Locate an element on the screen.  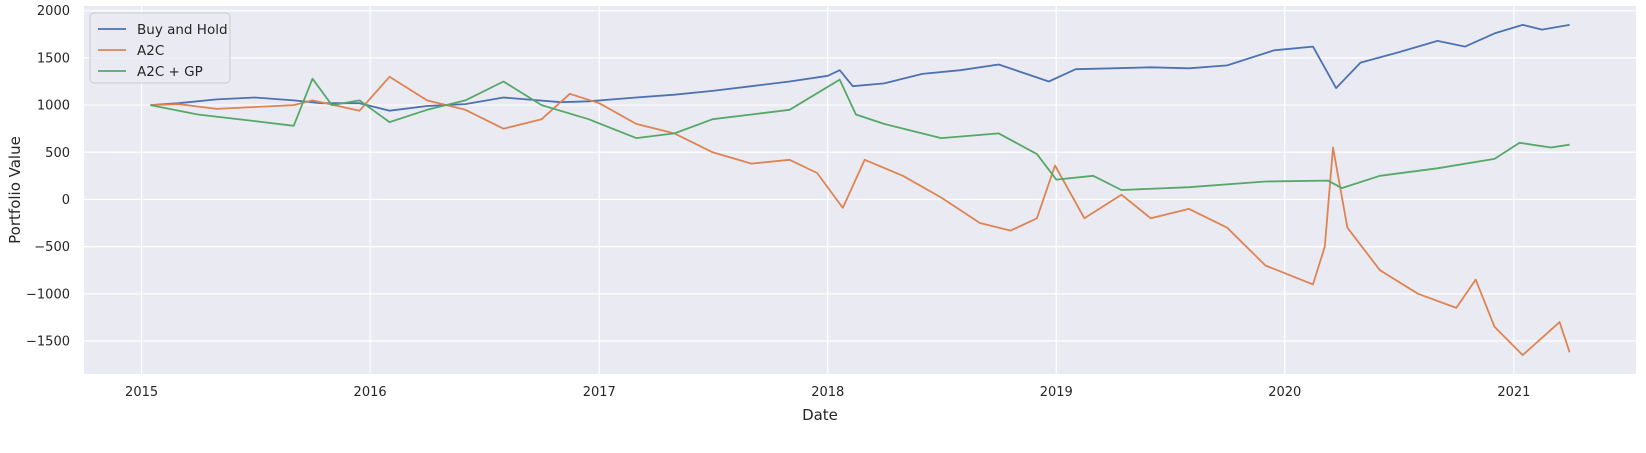
x-tick-label: 2018 is located at coordinates (827, 392).